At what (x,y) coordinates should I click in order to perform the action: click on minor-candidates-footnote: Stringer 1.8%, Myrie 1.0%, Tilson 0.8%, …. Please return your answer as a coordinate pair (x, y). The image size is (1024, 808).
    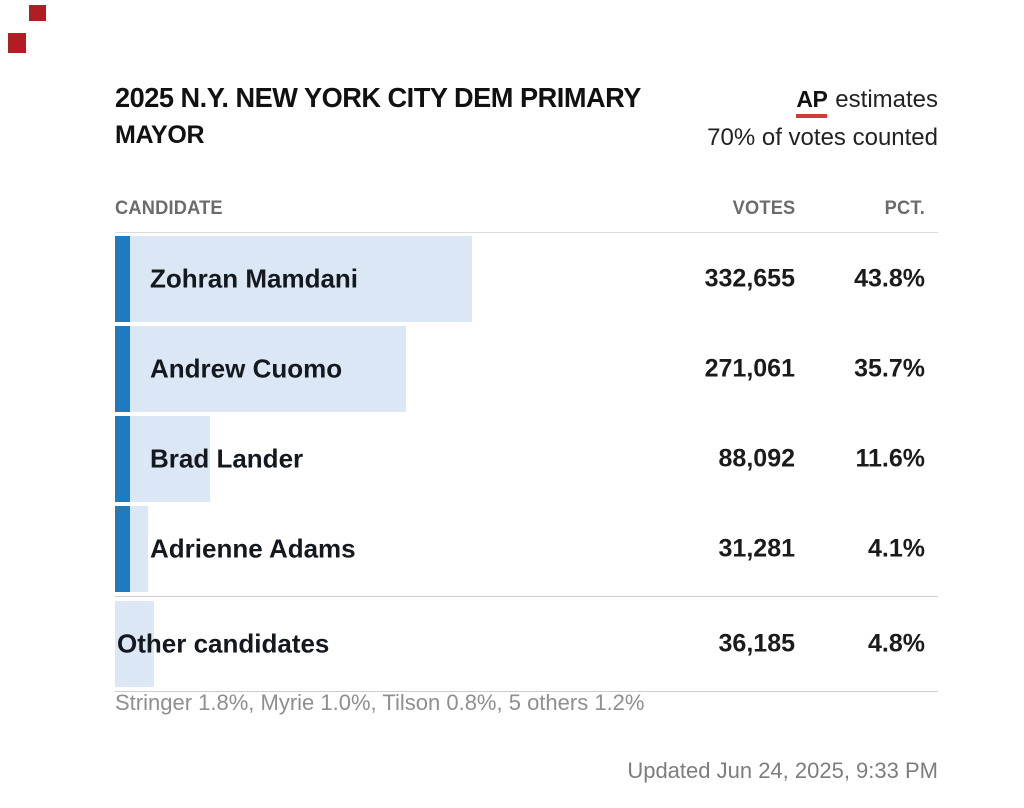
    Looking at the image, I should click on (380, 702).